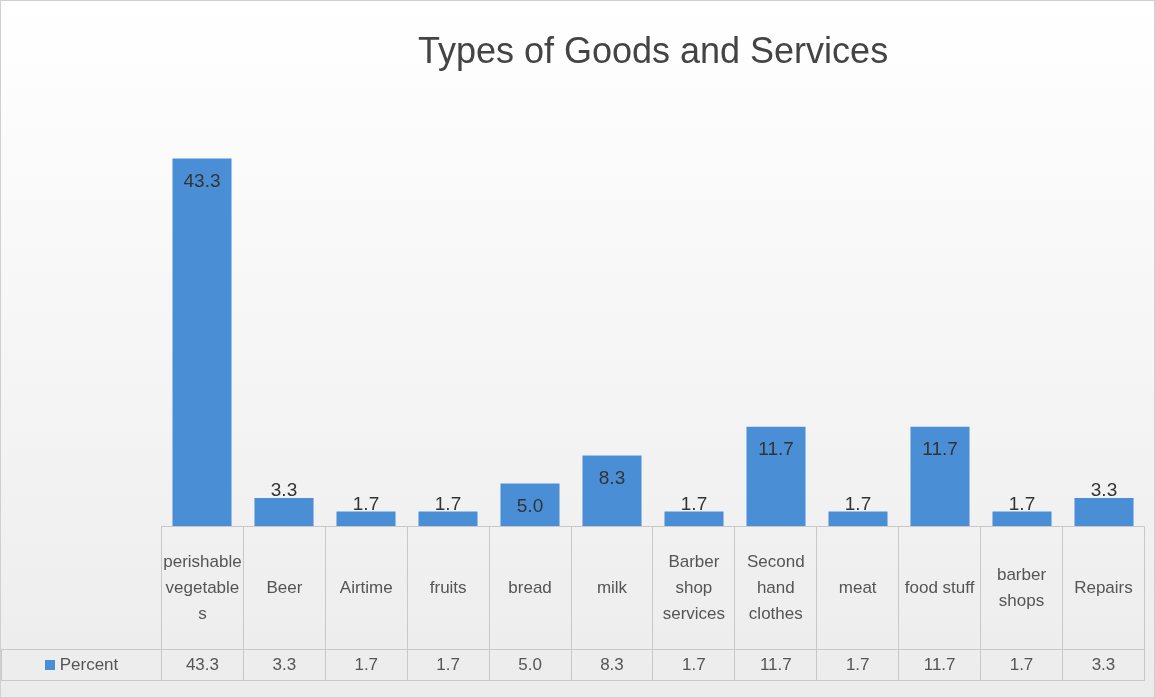 The height and width of the screenshot is (698, 1155). What do you see at coordinates (202, 180) in the screenshot?
I see `text: 43.3` at bounding box center [202, 180].